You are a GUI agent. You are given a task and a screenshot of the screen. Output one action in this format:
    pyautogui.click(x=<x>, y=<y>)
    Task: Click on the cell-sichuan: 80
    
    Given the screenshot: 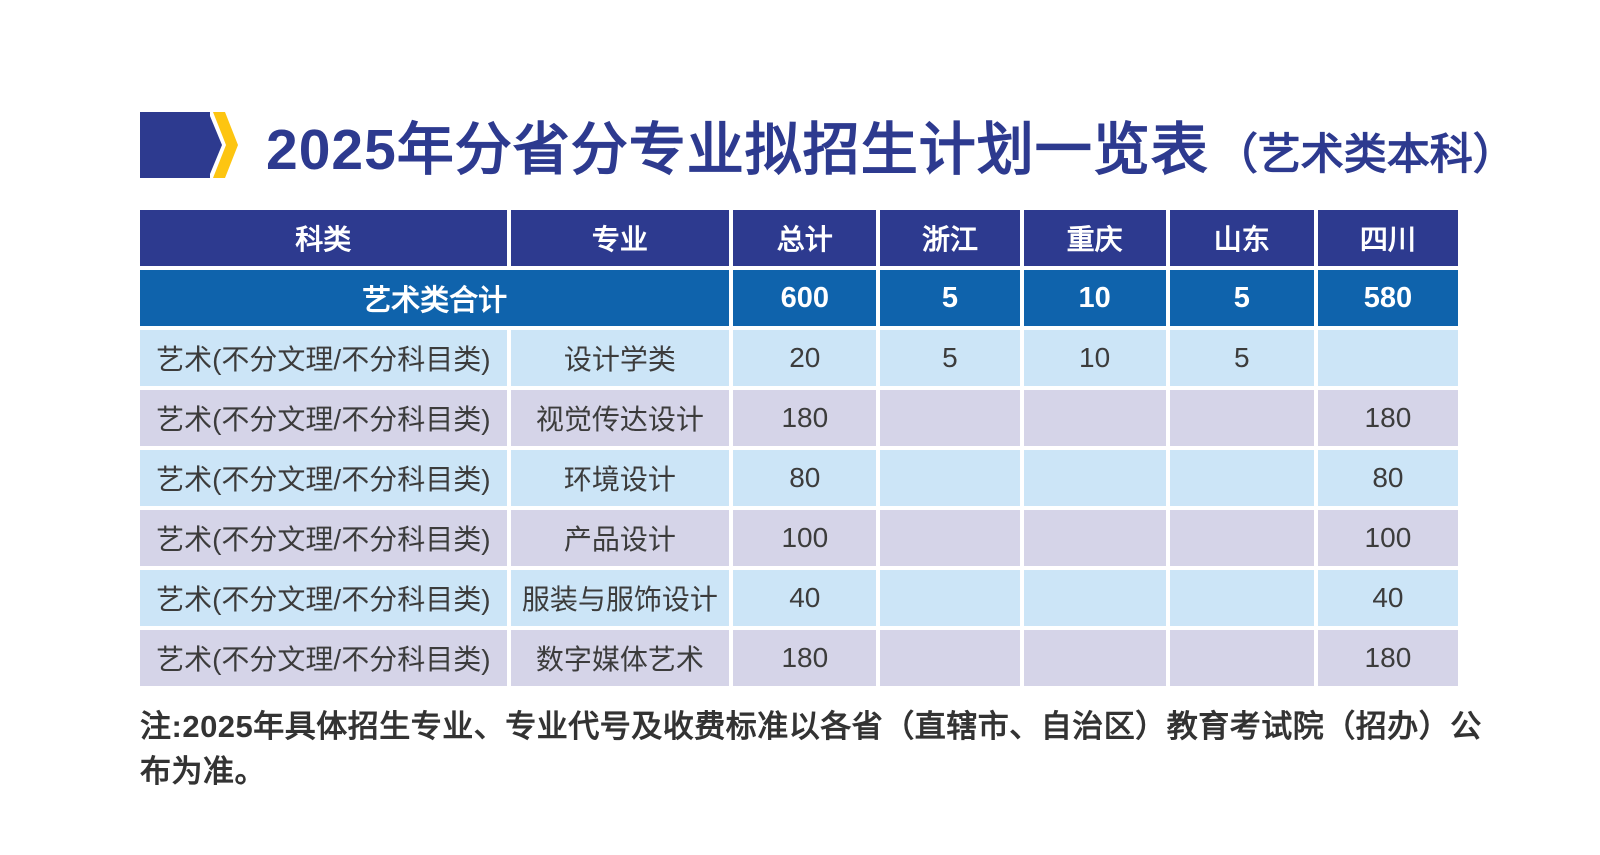 What is the action you would take?
    pyautogui.click(x=1387, y=478)
    